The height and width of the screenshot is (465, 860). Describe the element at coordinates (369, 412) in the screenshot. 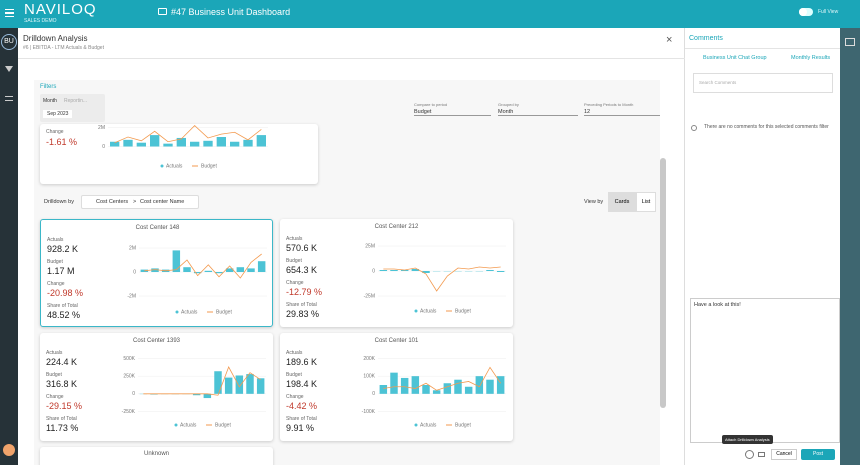

I see `y-tick-label: -100K` at that location.